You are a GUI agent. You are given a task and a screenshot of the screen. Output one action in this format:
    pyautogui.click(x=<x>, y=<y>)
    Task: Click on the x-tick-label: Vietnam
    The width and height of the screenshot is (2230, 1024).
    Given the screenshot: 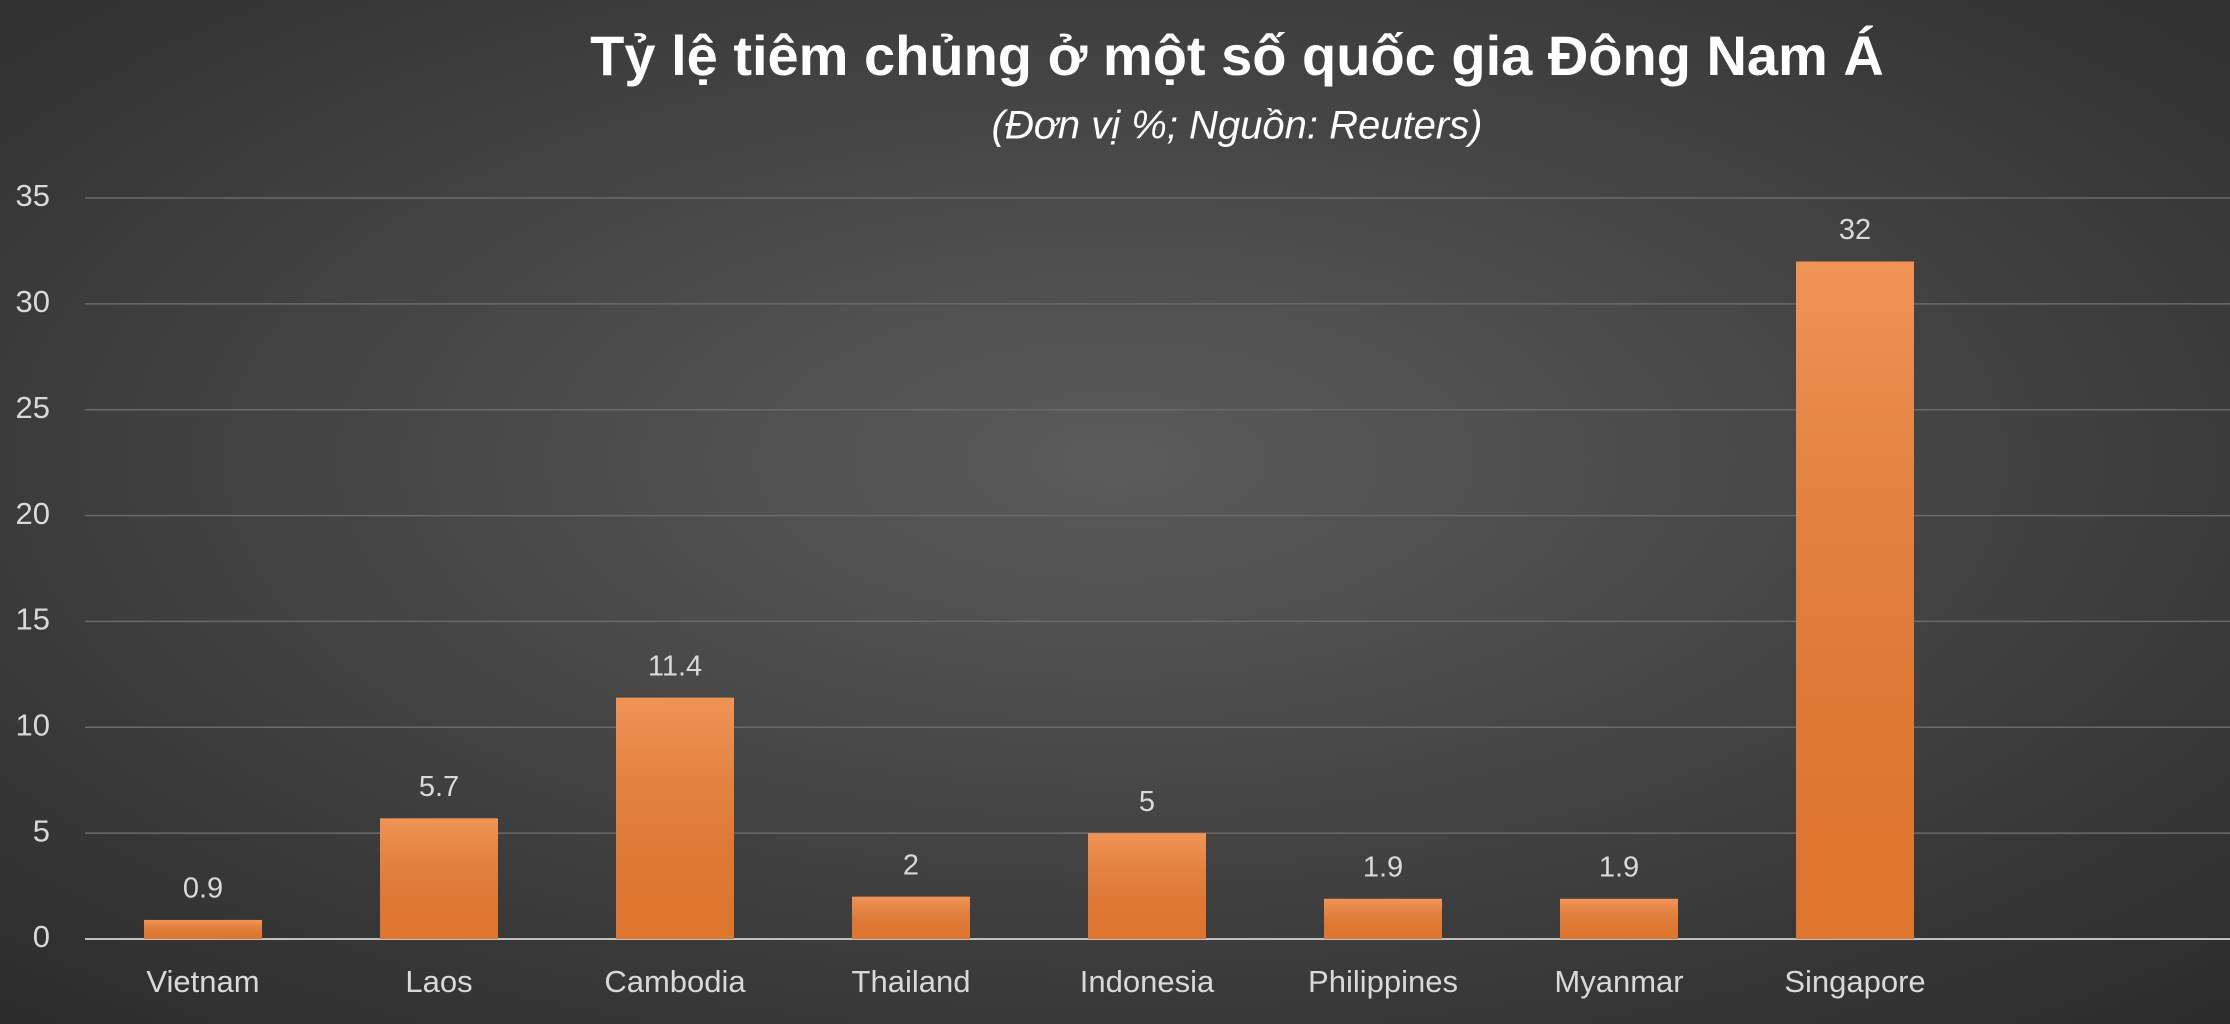 What is the action you would take?
    pyautogui.click(x=202, y=981)
    